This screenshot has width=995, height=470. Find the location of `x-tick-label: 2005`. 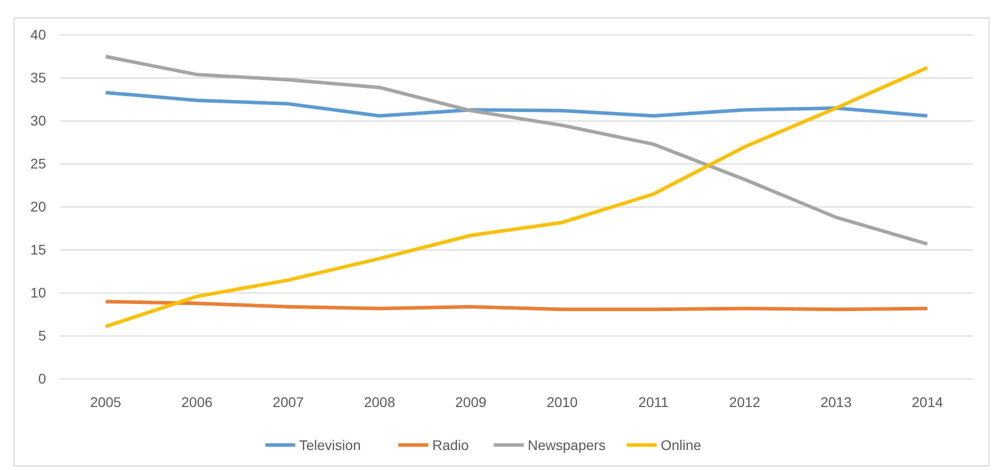

x-tick-label: 2005 is located at coordinates (106, 402).